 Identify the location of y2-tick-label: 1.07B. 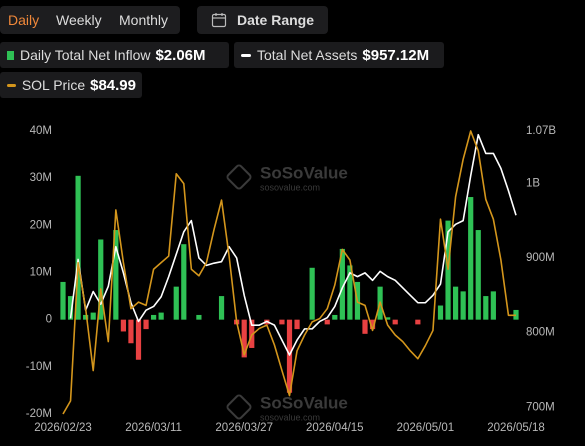
(541, 131).